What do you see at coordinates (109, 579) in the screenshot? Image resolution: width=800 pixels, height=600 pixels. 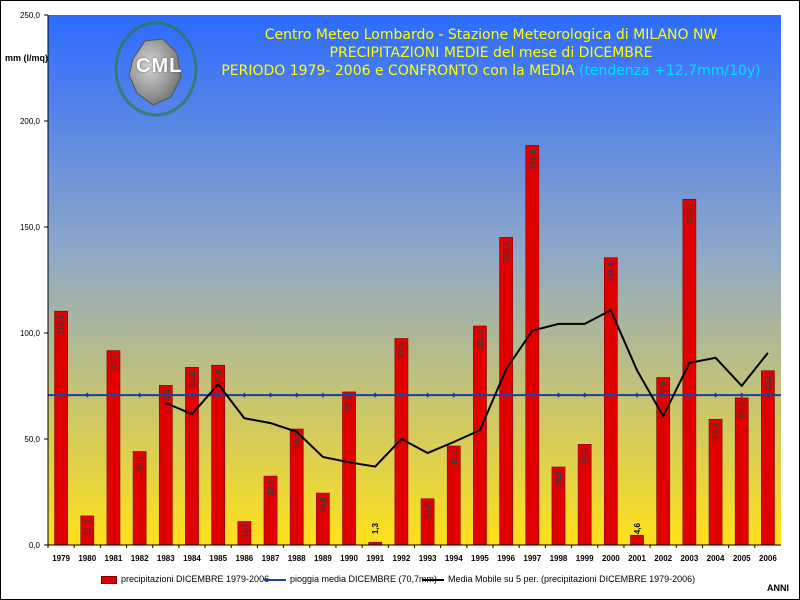 I see `legend-bar-swatch` at bounding box center [109, 579].